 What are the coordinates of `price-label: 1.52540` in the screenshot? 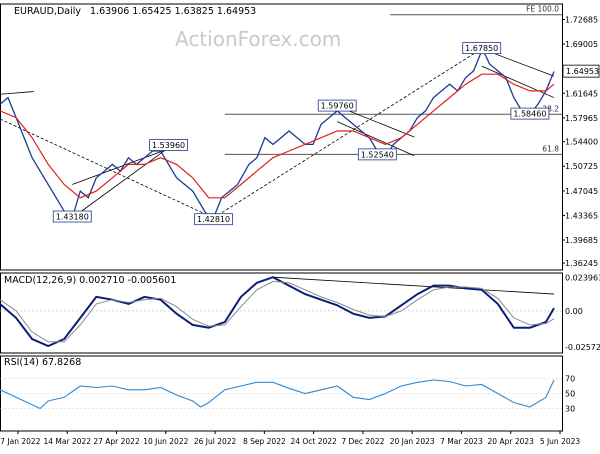 It's located at (377, 154).